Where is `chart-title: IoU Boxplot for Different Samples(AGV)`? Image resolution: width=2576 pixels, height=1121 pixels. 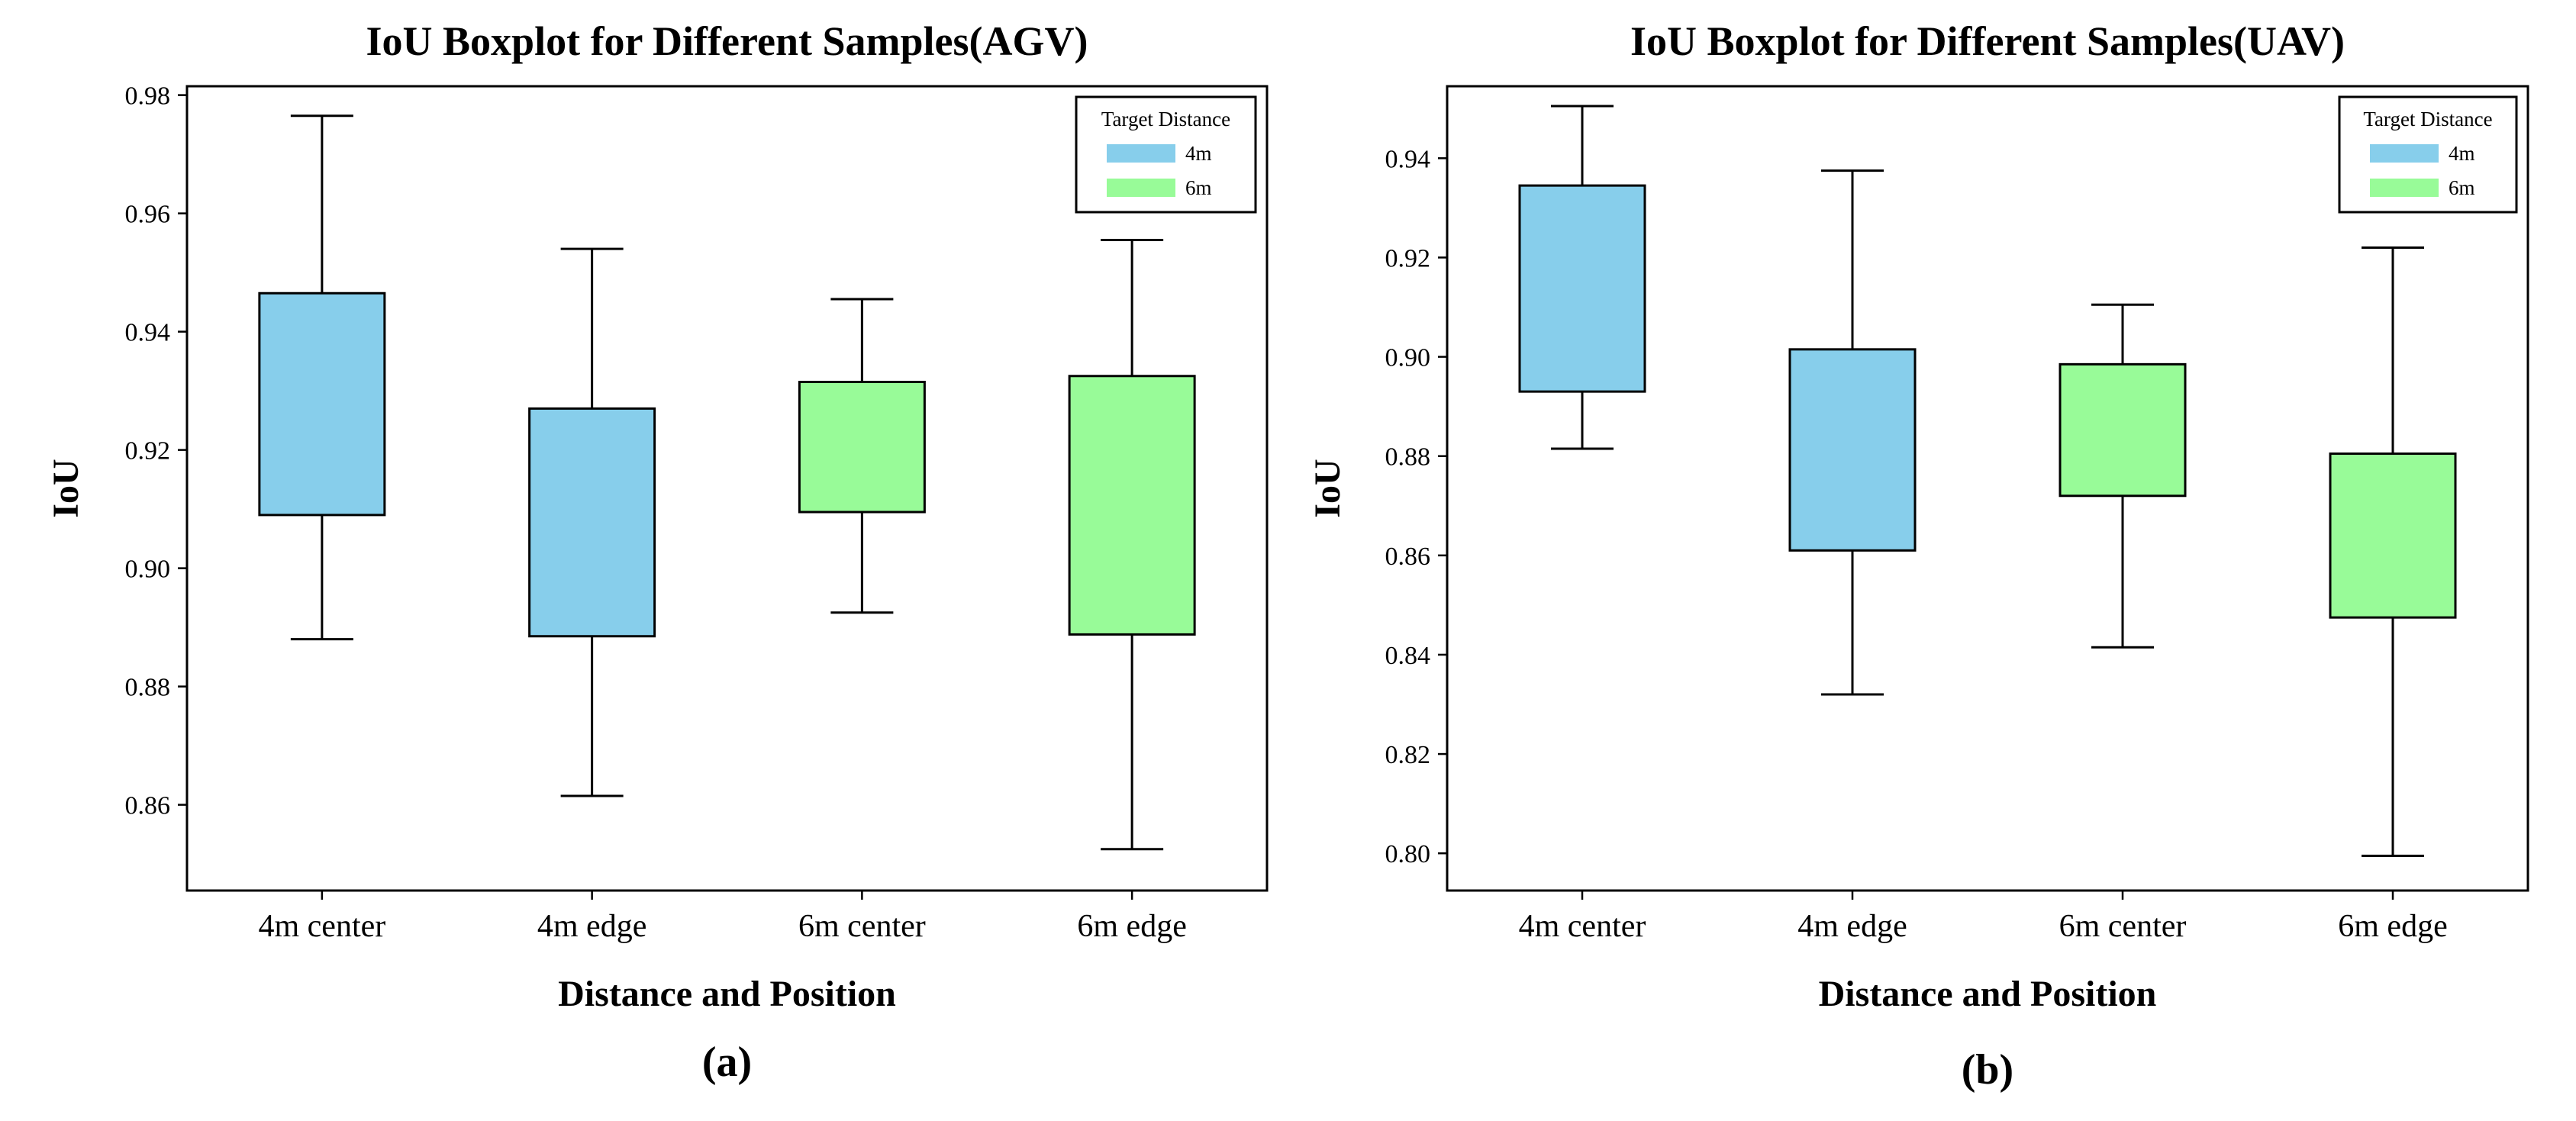 chart-title: IoU Boxplot for Different Samples(AGV) is located at coordinates (727, 41).